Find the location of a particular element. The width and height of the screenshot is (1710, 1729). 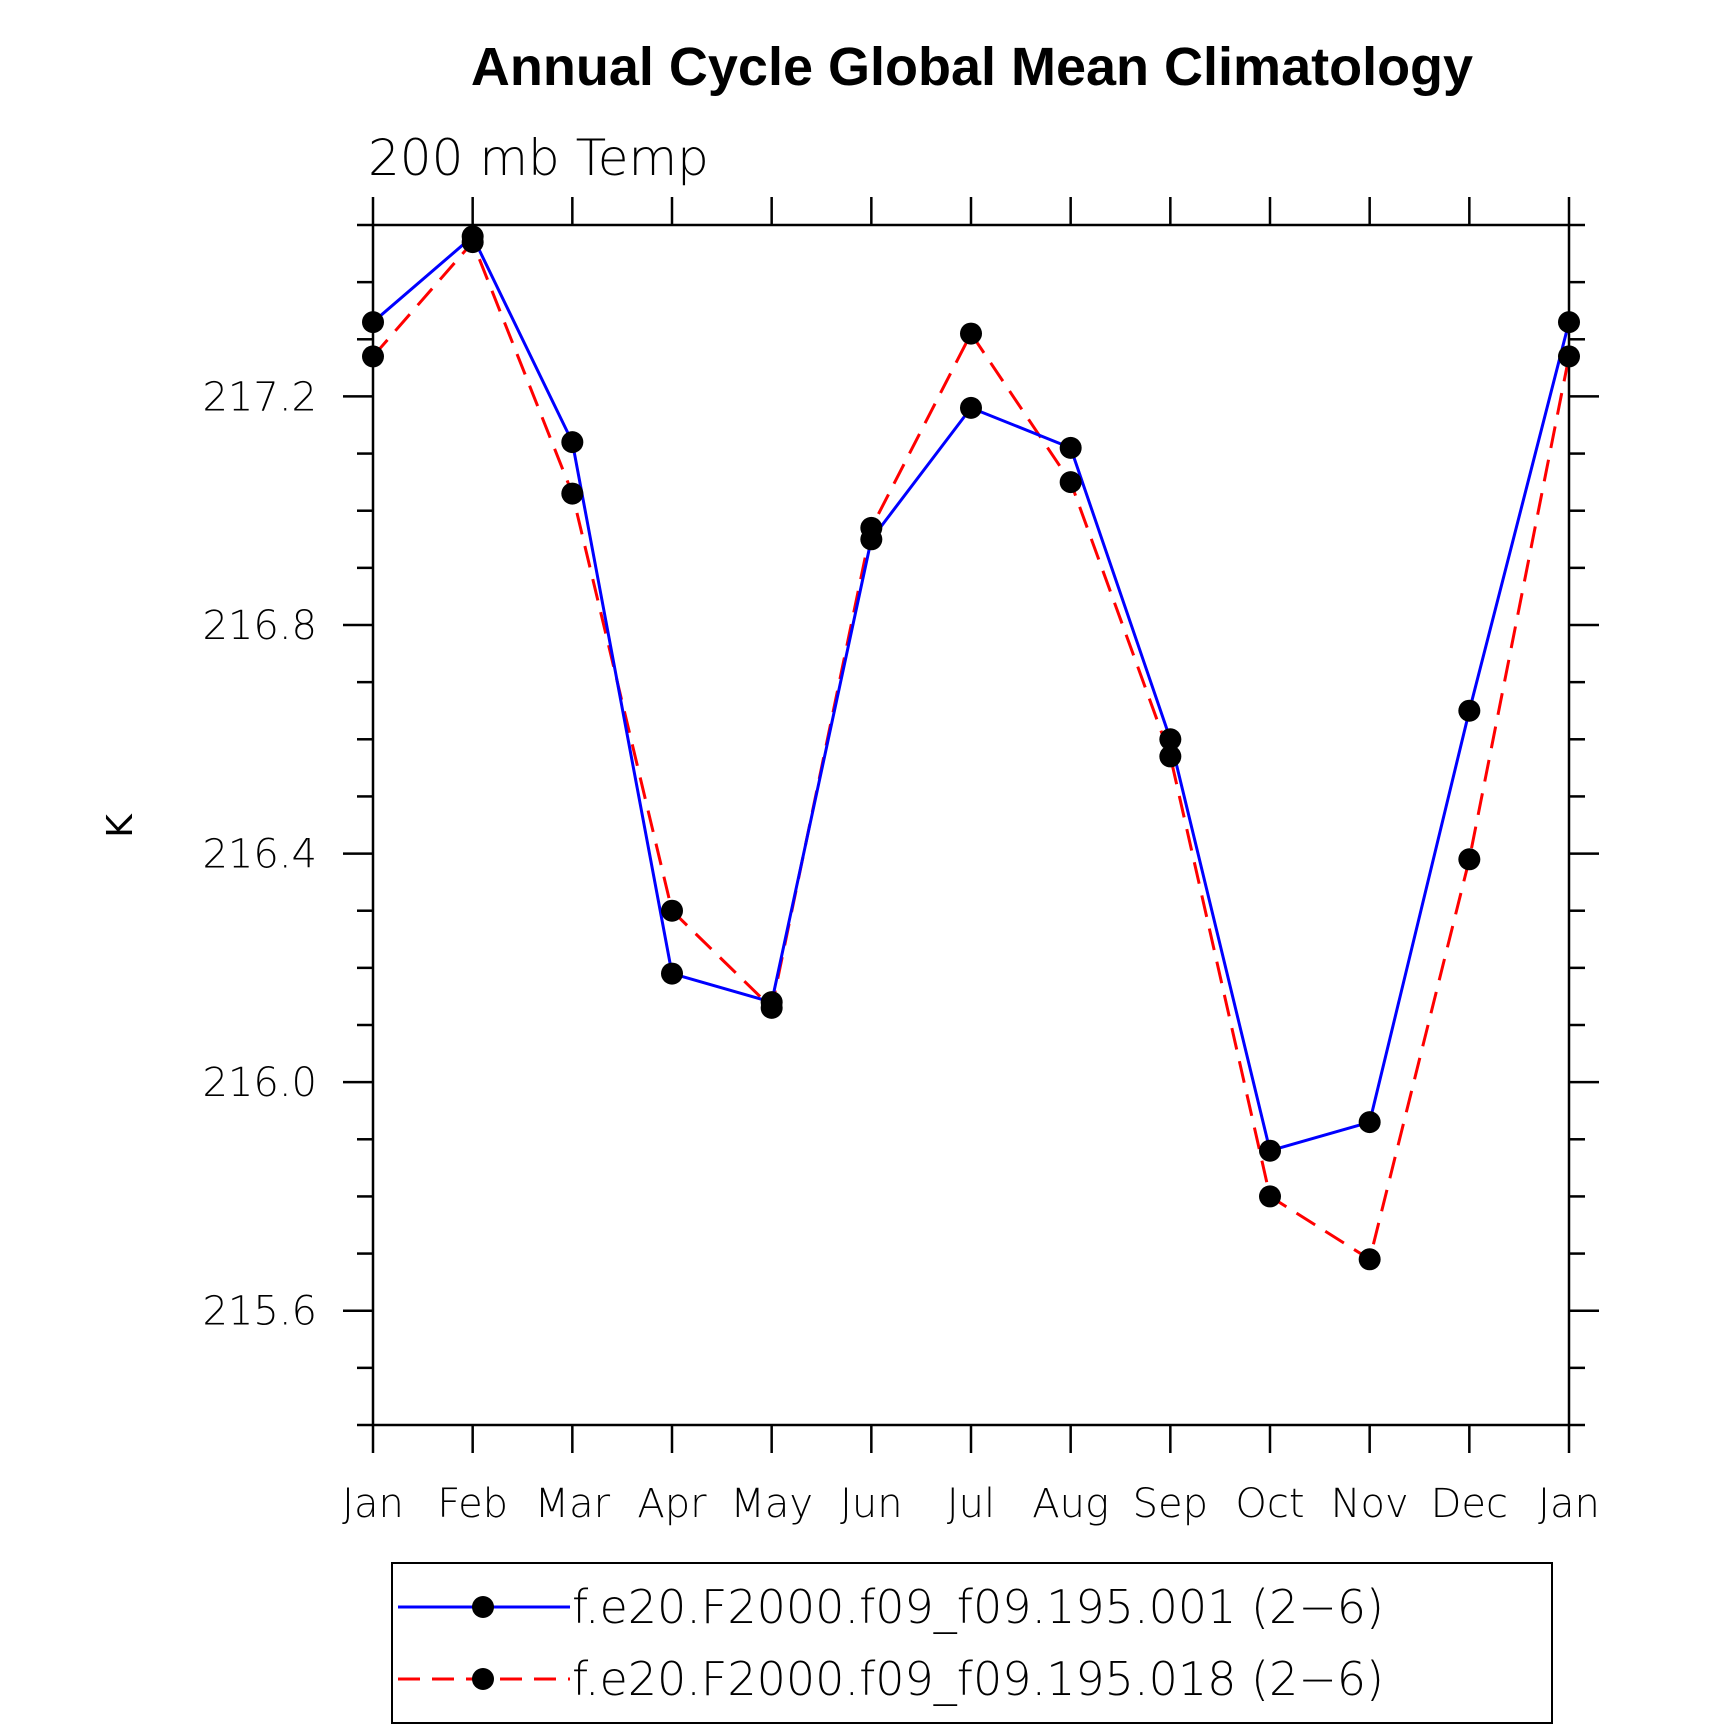

x-tick-label: Jun is located at coordinates (871, 1504).